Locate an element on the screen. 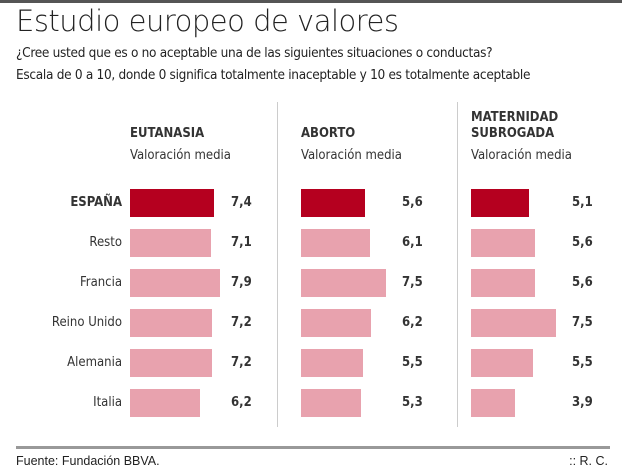  data-label: 7,1 is located at coordinates (241, 242).